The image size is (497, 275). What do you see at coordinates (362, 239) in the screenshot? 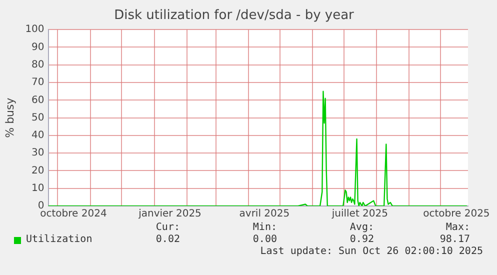
I see `text: 0.92` at bounding box center [362, 239].